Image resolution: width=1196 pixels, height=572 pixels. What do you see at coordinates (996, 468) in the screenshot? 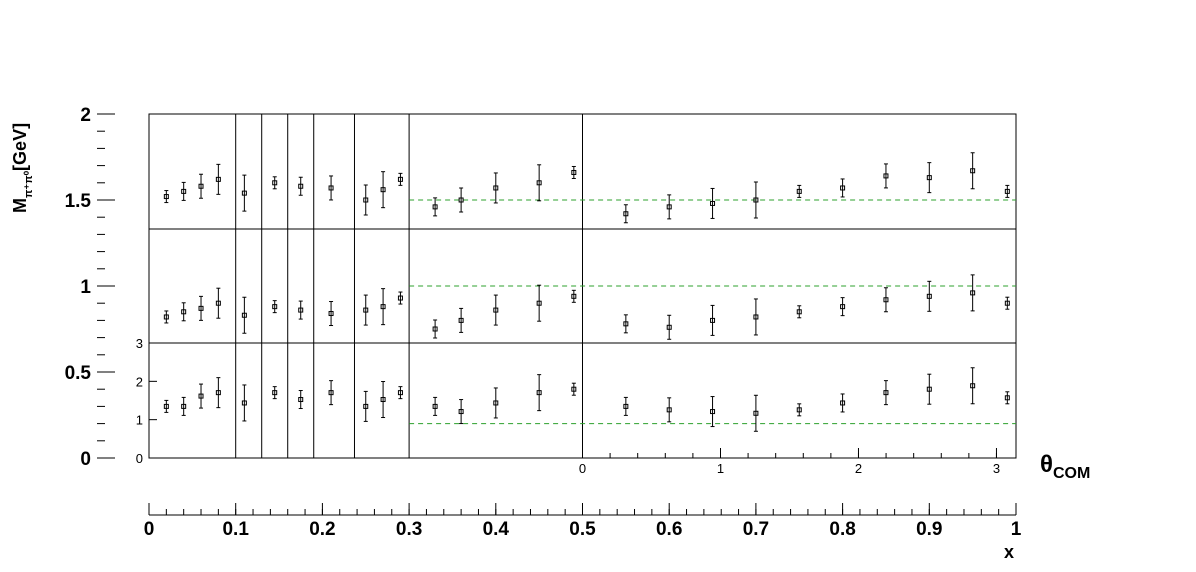
I see `theta-tick-label: 3` at bounding box center [996, 468].